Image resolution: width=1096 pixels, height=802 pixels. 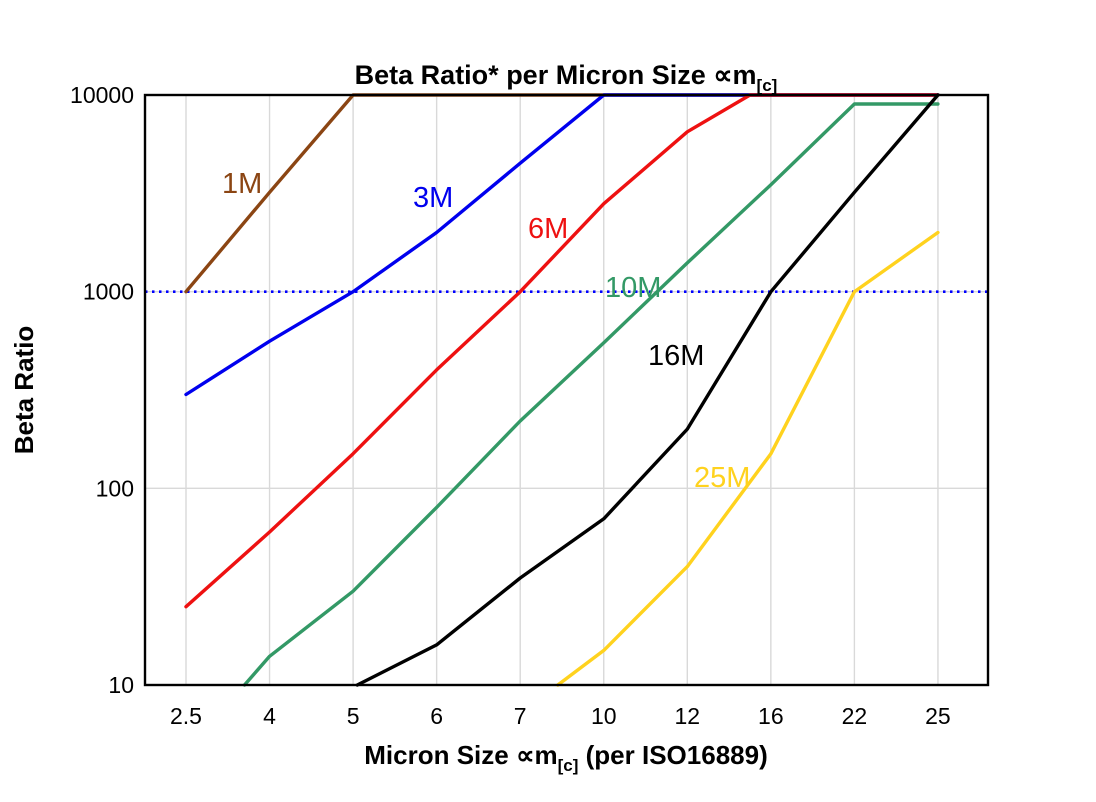 What do you see at coordinates (433, 198) in the screenshot?
I see `series-label-3M: 3M` at bounding box center [433, 198].